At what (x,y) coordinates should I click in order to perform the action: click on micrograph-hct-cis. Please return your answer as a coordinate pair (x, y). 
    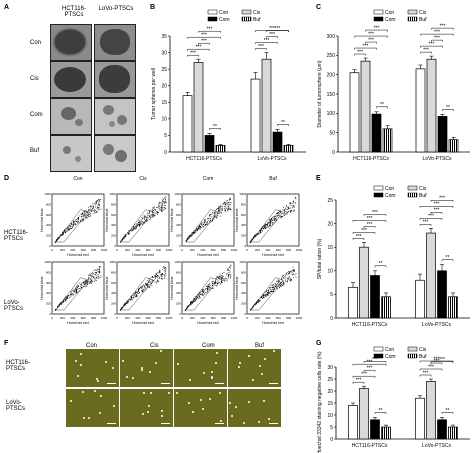
    Looking at the image, I should click on (71, 79).